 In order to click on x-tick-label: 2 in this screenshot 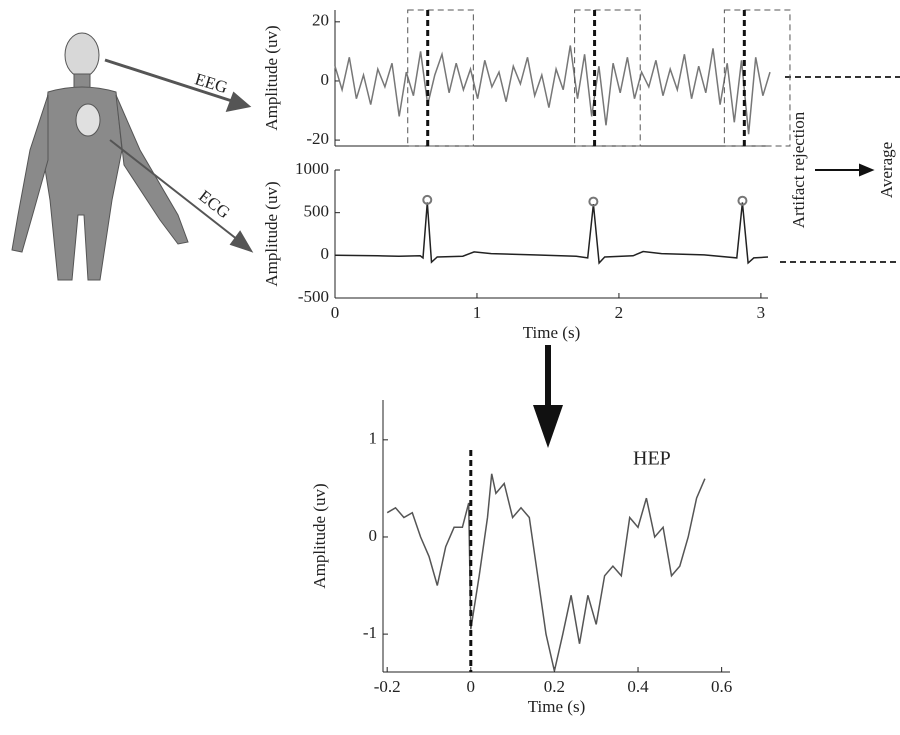, I will do `click(619, 312)`.